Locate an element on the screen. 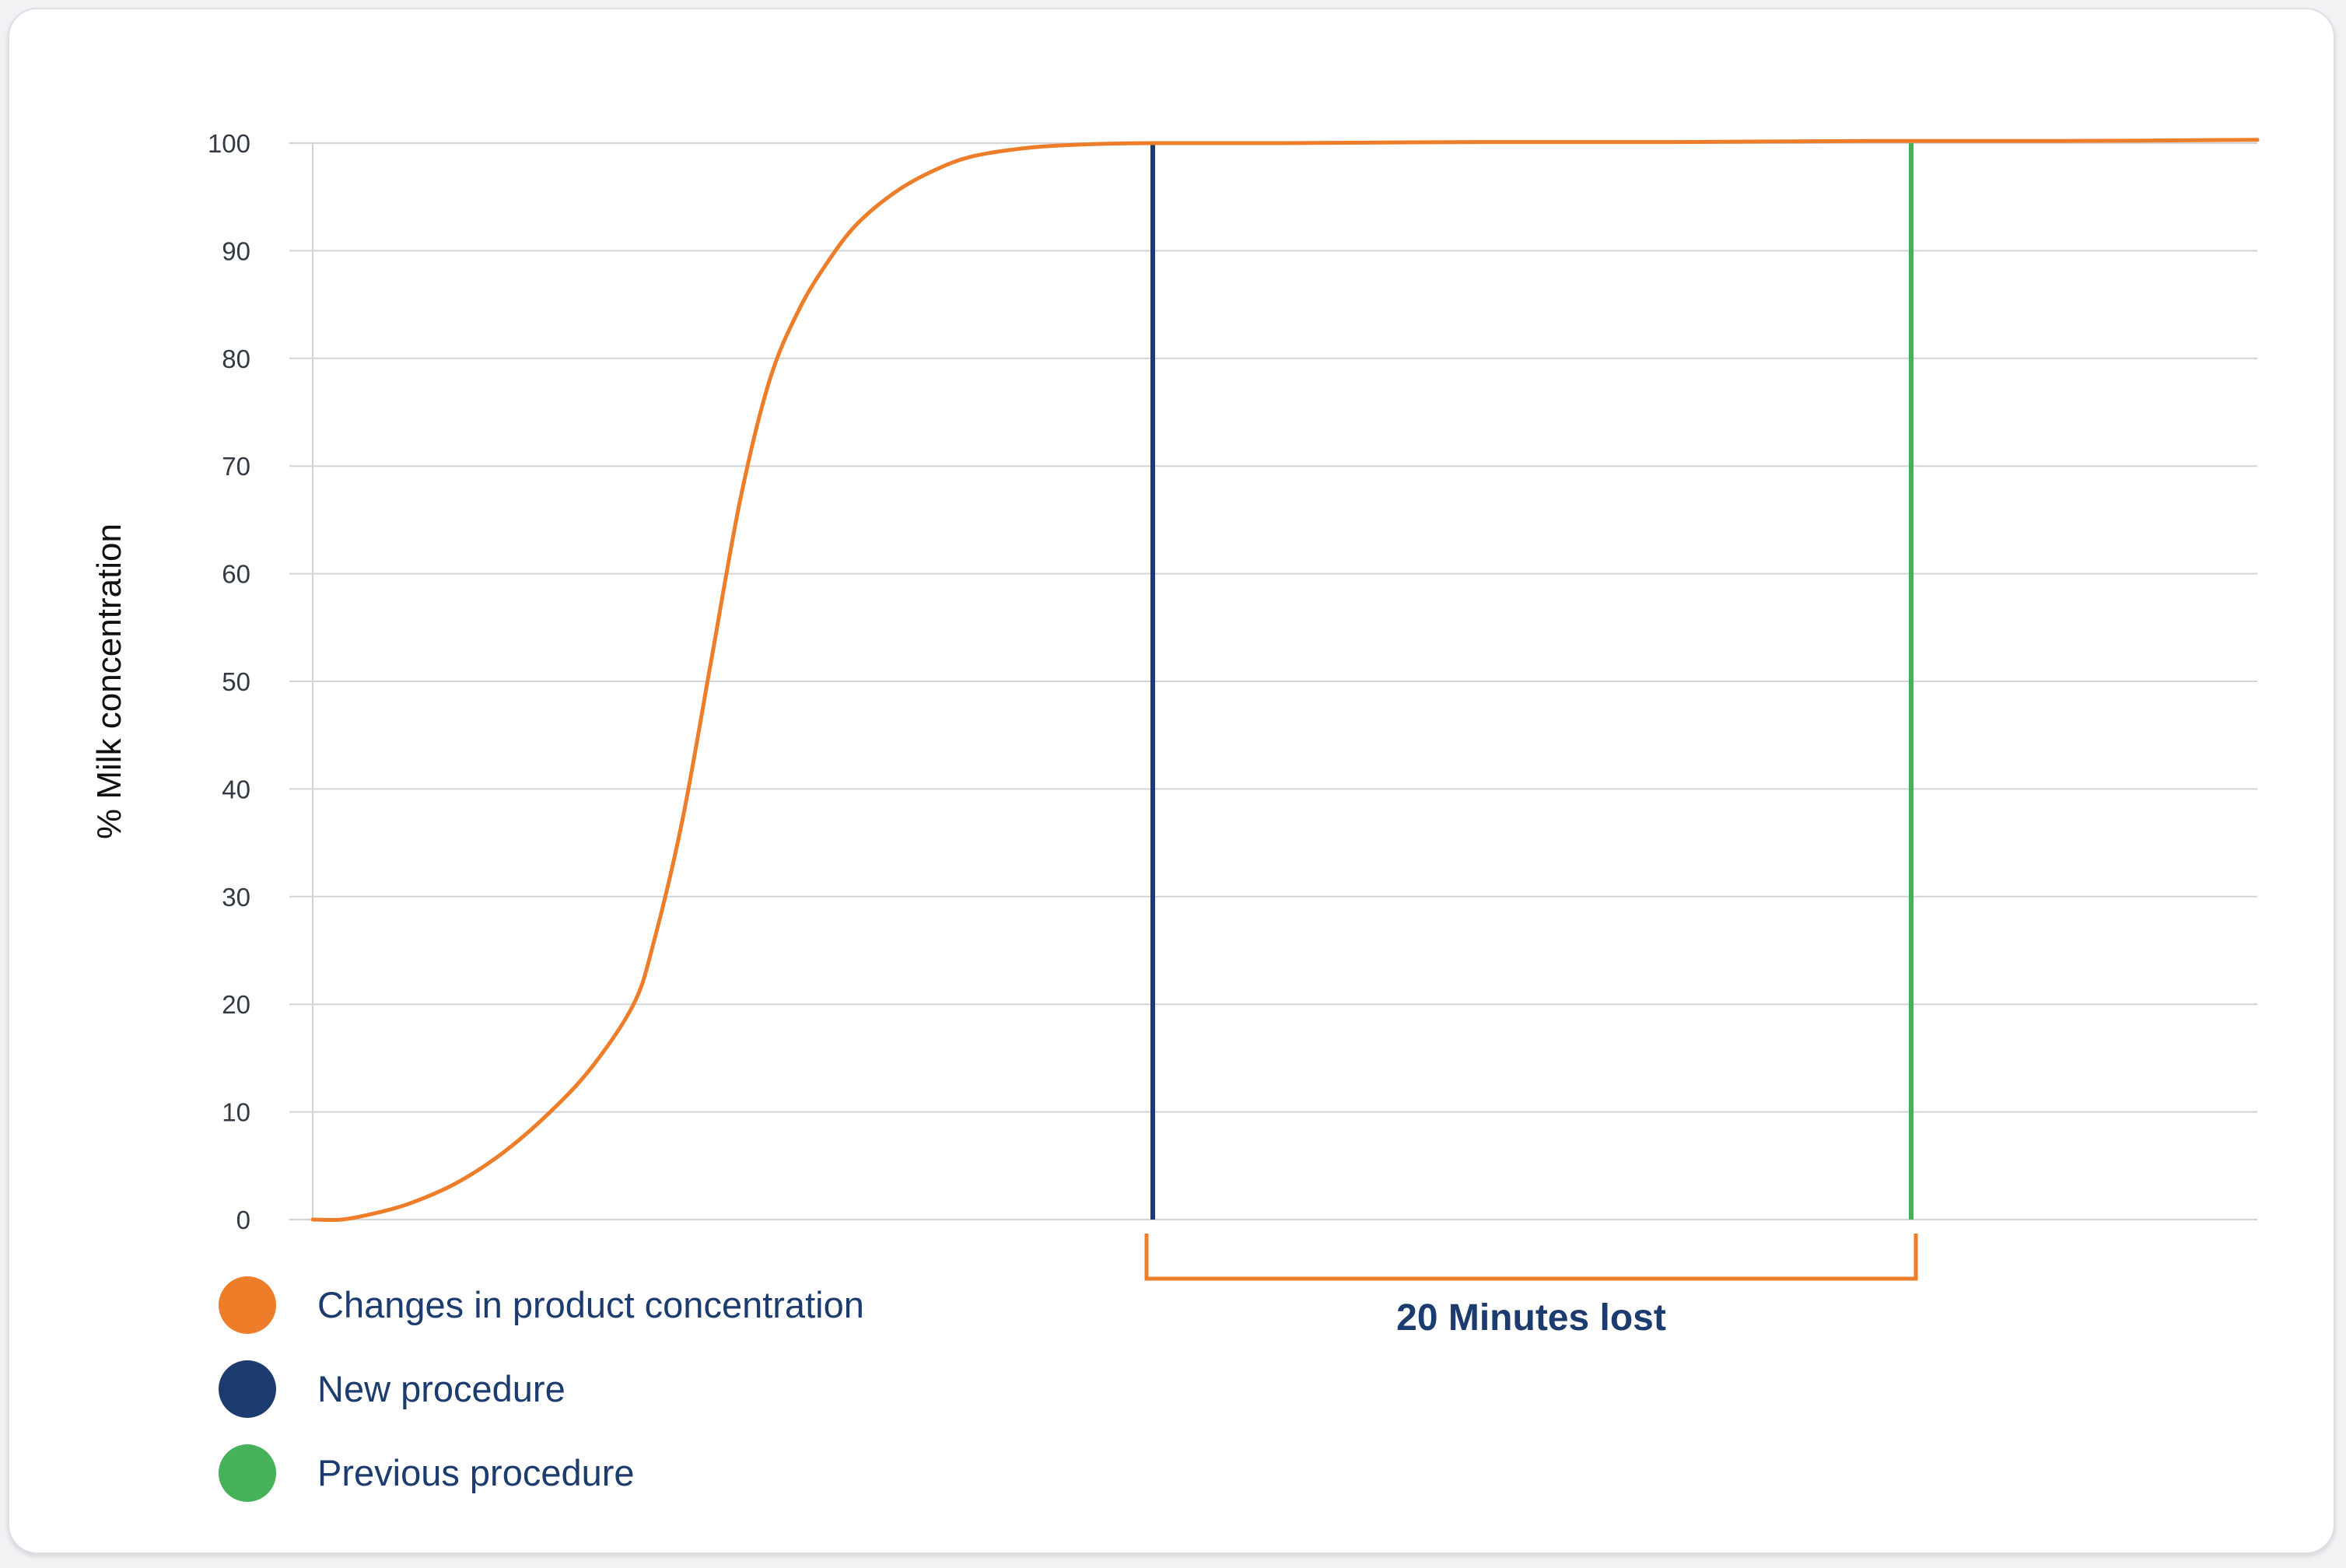 This screenshot has height=1568, width=2346. legend-item-new-procedure-swatch is located at coordinates (247, 1389).